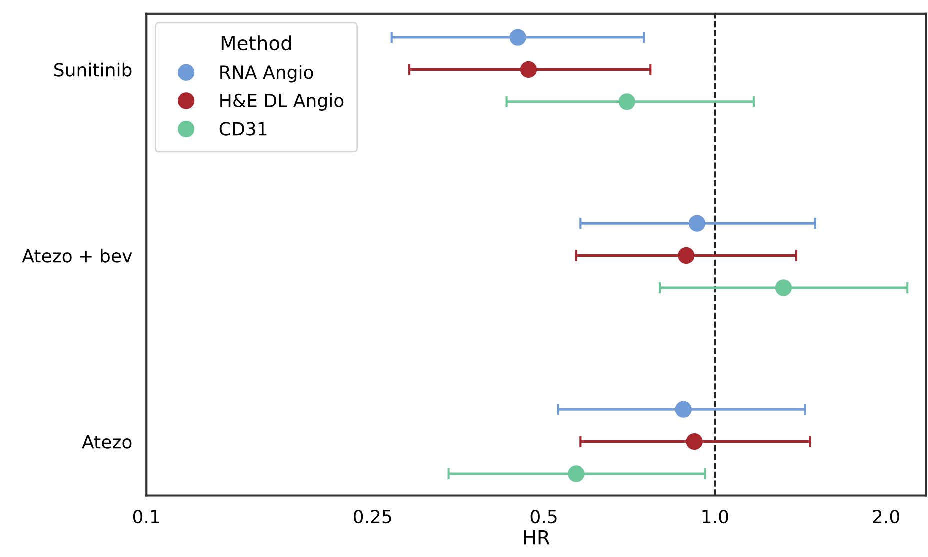  Describe the element at coordinates (77, 255) in the screenshot. I see `y-tick-label: Atezo + bev` at that location.